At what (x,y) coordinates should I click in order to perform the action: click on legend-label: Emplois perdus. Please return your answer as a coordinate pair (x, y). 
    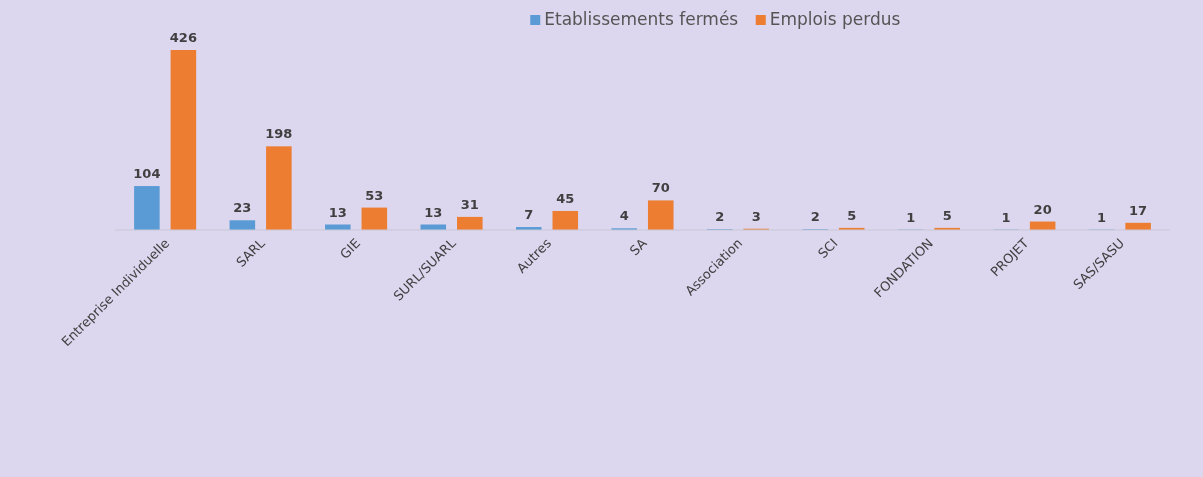
    Looking at the image, I should click on (835, 19).